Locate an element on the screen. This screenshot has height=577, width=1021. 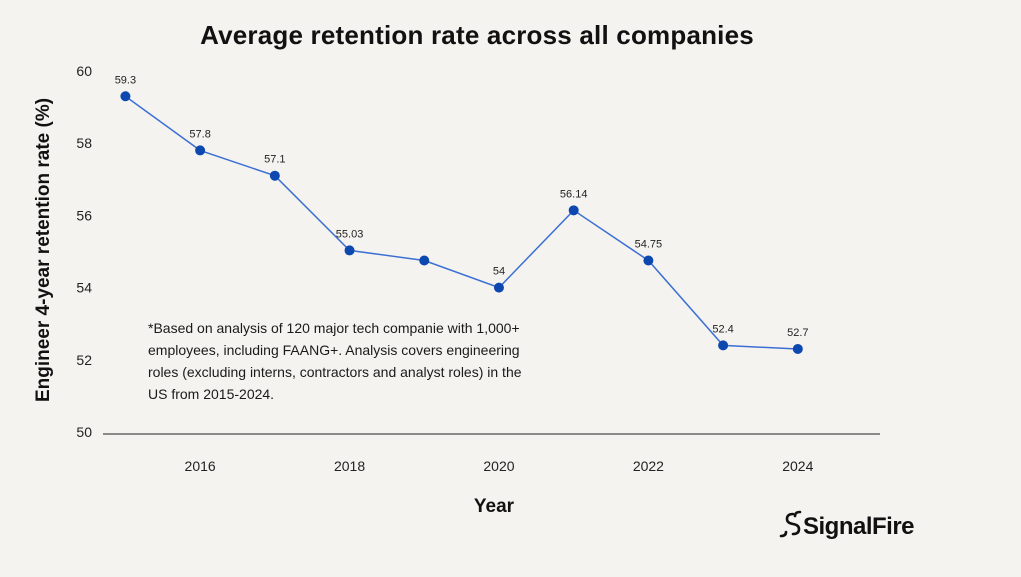
signalfire-logo-text: SignalFire is located at coordinates (858, 526).